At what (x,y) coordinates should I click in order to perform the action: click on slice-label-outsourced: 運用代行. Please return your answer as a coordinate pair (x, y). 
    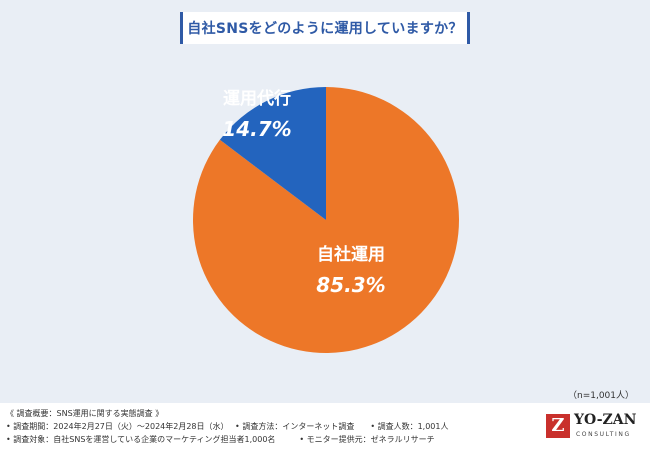
    Looking at the image, I should click on (257, 98).